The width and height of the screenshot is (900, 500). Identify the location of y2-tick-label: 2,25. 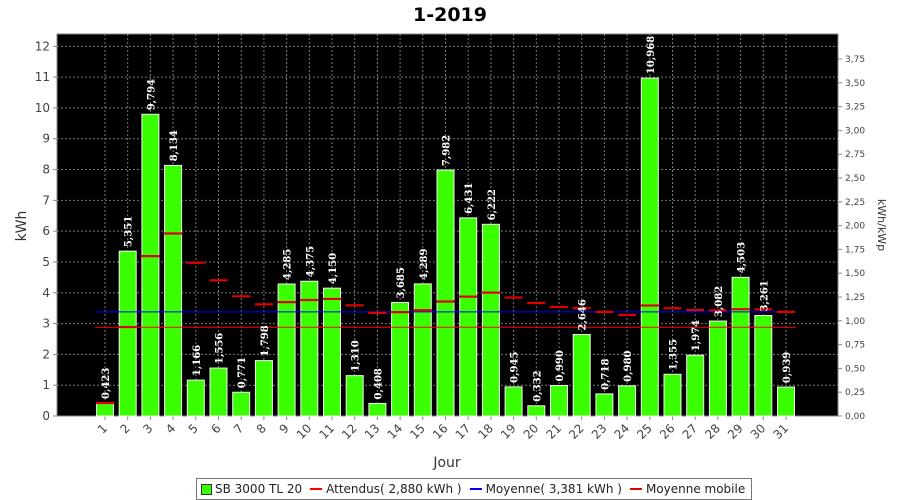
(855, 203).